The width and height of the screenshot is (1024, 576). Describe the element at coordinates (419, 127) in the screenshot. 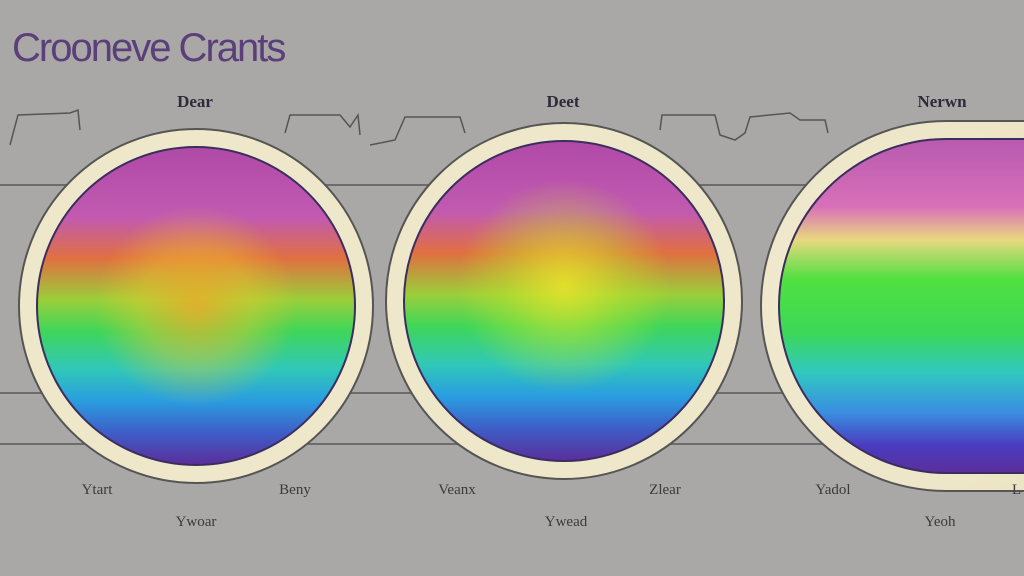

I see `step-line` at that location.